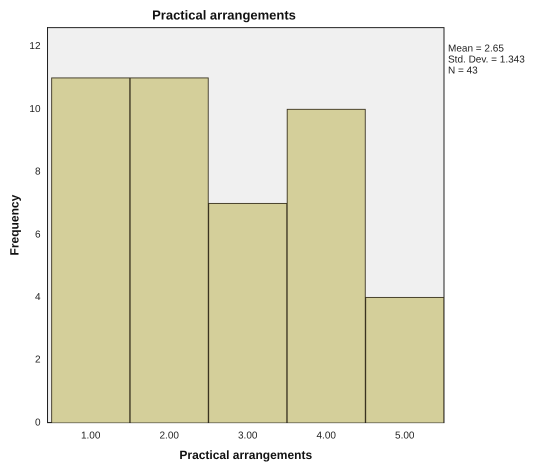 The image size is (536, 471). I want to click on x-tick-label: 4.00, so click(326, 436).